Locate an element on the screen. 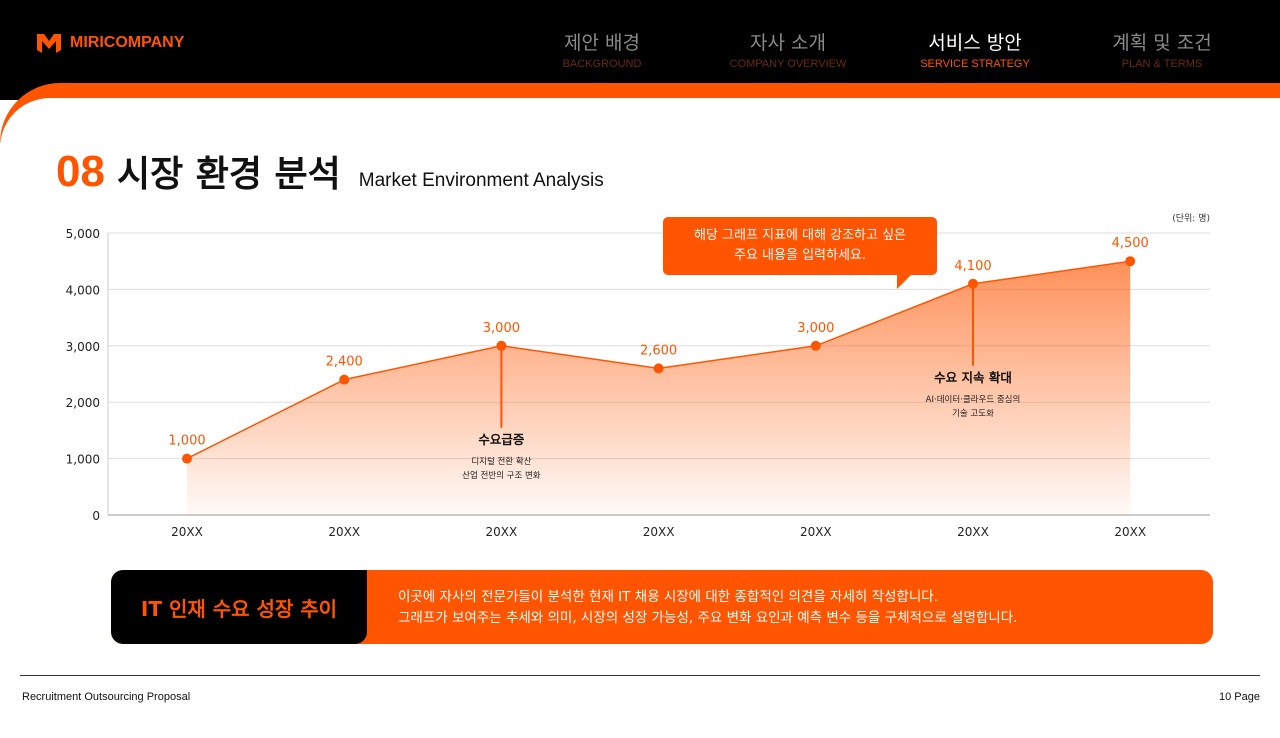  data-label: 2,600 is located at coordinates (658, 350).